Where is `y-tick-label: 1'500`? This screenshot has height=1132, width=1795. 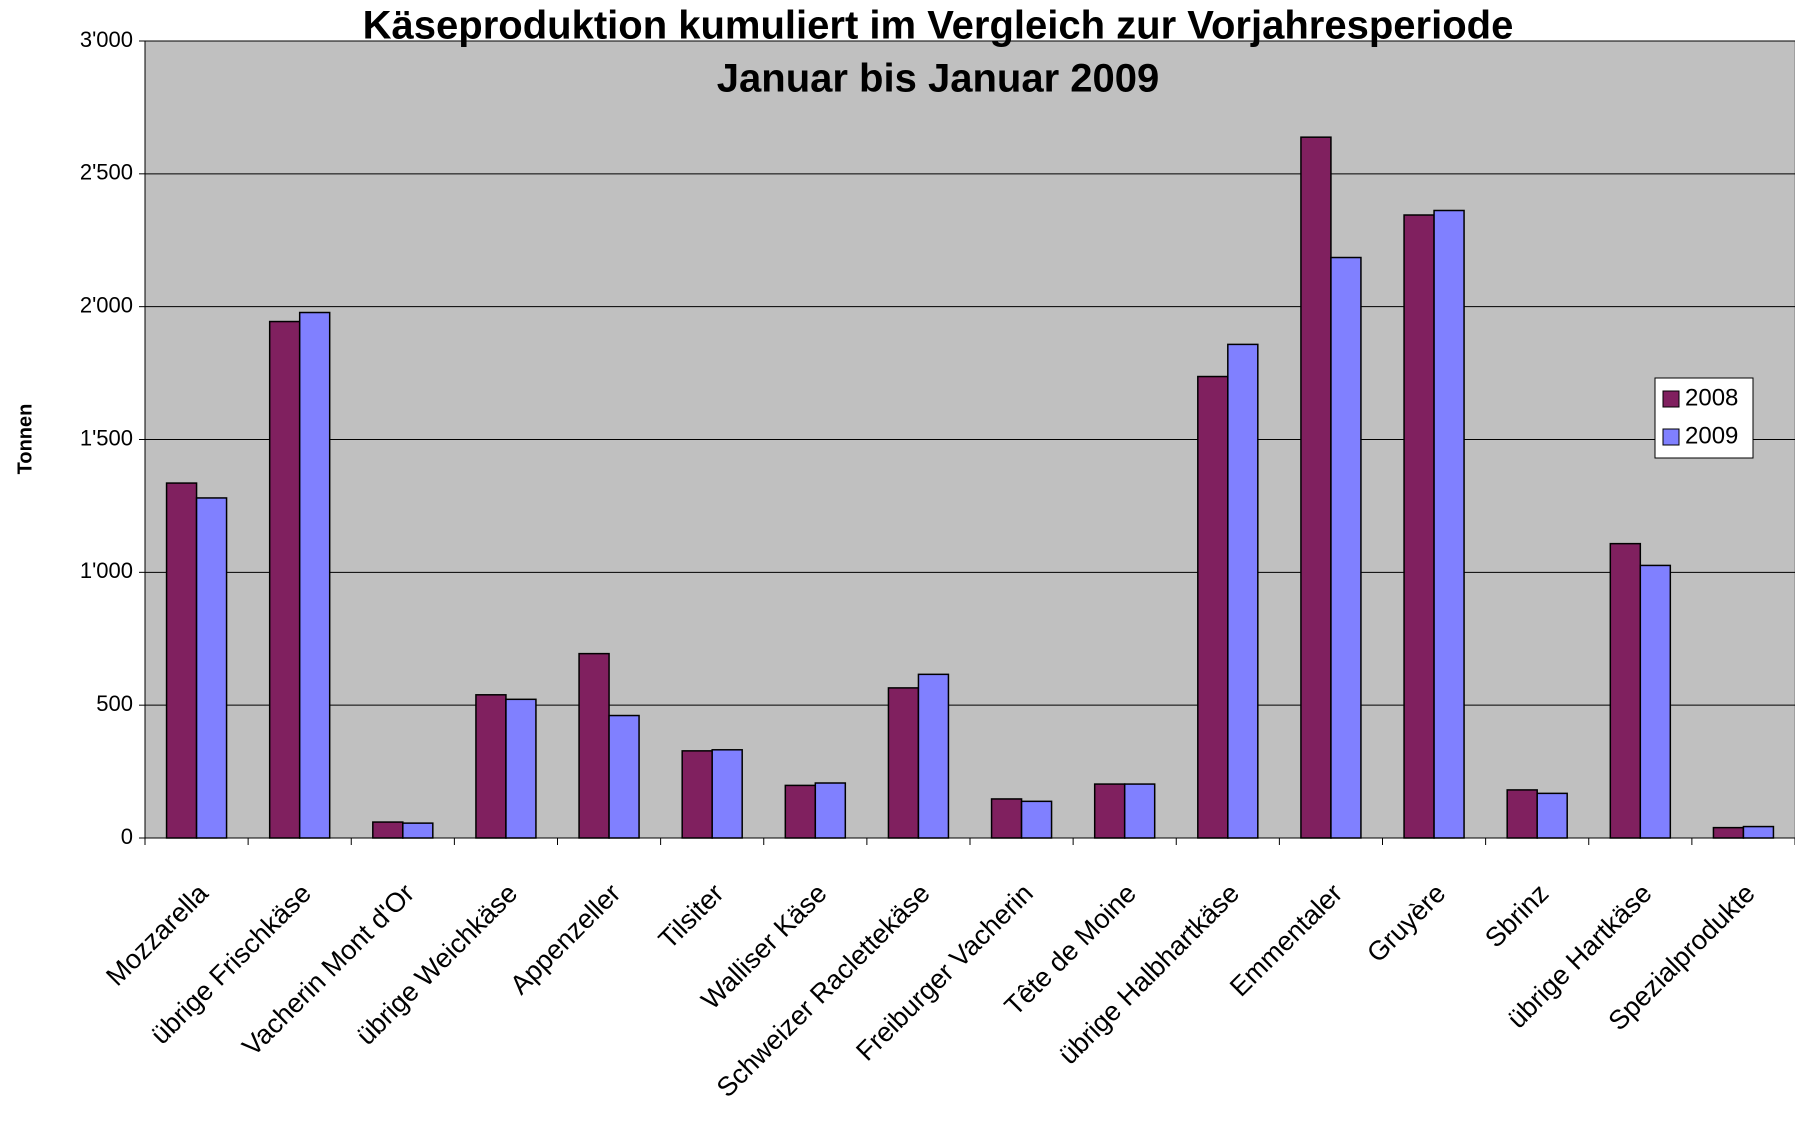 y-tick-label: 1'500 is located at coordinates (106, 437).